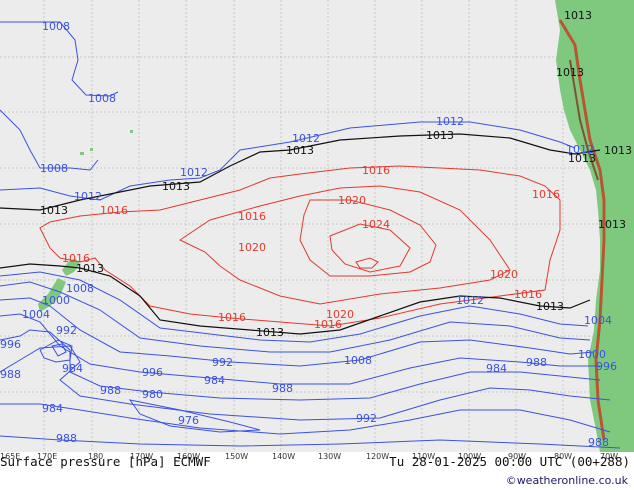 The width and height of the screenshot is (634, 490). I want to click on lon-tick: 120W, so click(377, 456).